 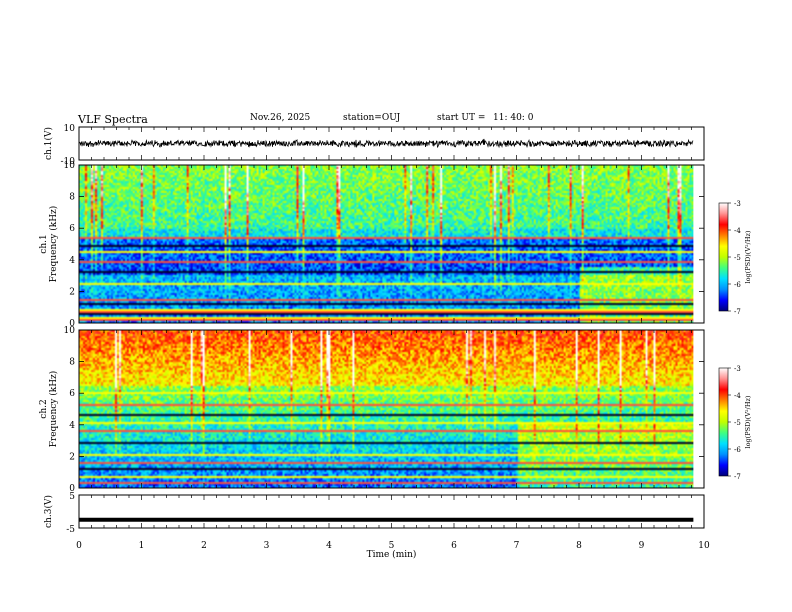 What do you see at coordinates (386, 143) in the screenshot?
I see `ch1-waveform-trace` at bounding box center [386, 143].